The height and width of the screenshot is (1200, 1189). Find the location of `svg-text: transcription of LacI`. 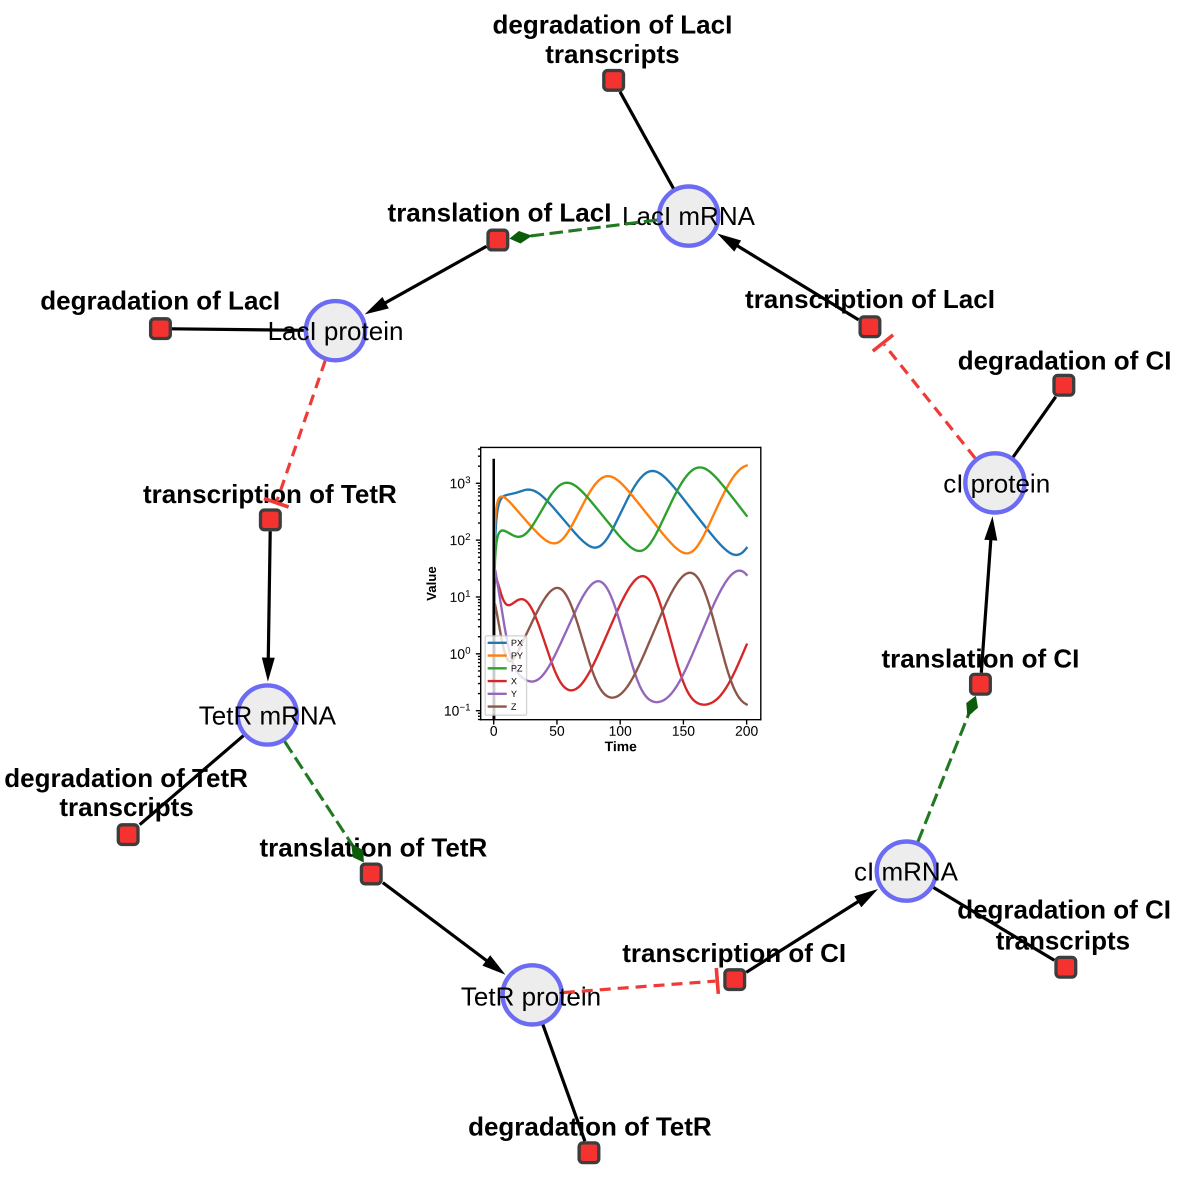

svg-text: transcription of LacI is located at coordinates (870, 299).